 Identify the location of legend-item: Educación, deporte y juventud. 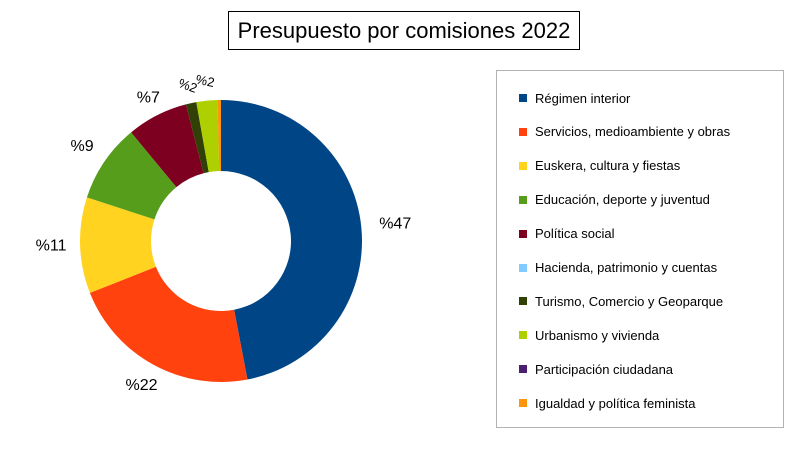
(614, 200).